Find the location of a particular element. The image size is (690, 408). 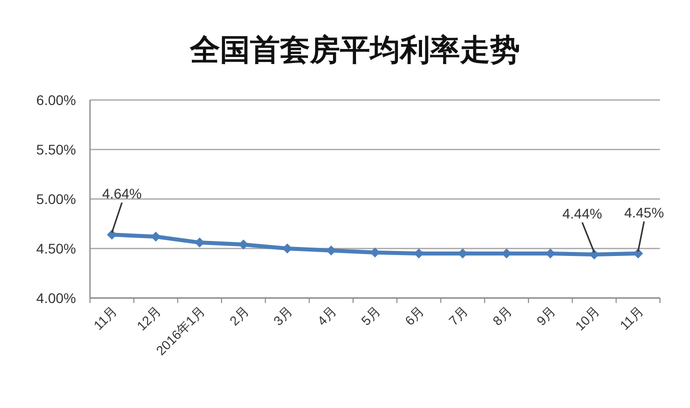

xtick: 4月 is located at coordinates (327, 316).